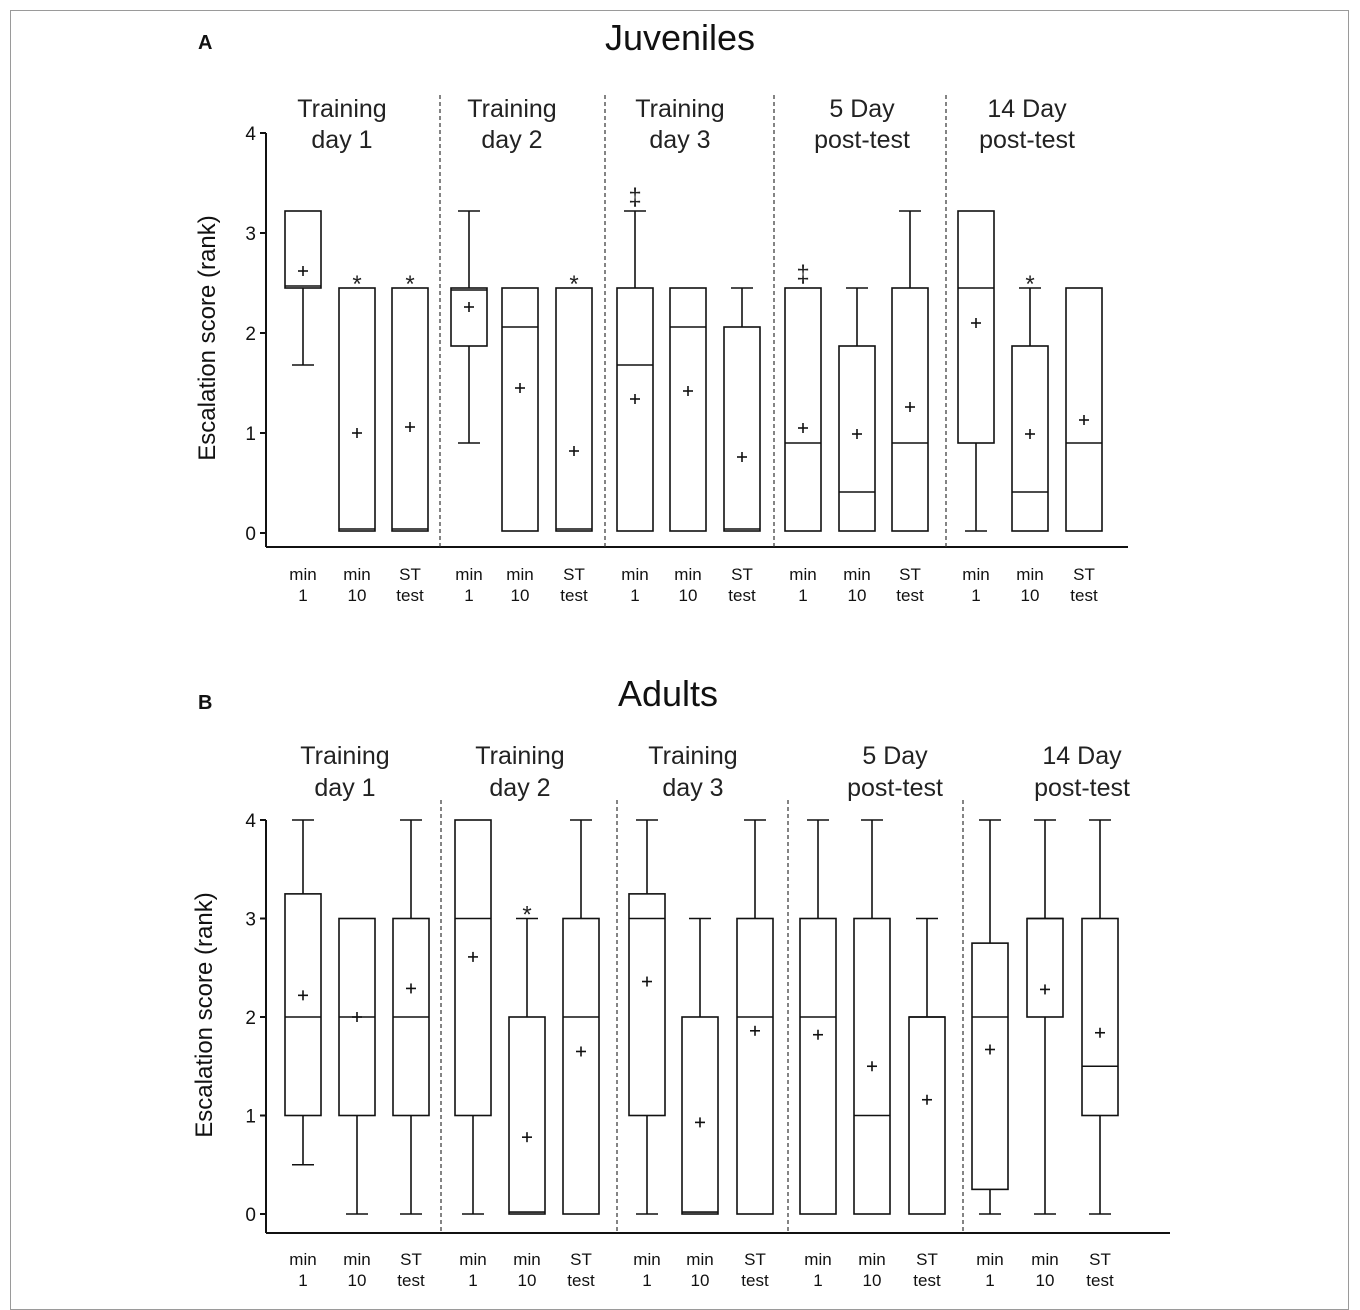  I want to click on y-tick-label: 3, so click(250, 234).